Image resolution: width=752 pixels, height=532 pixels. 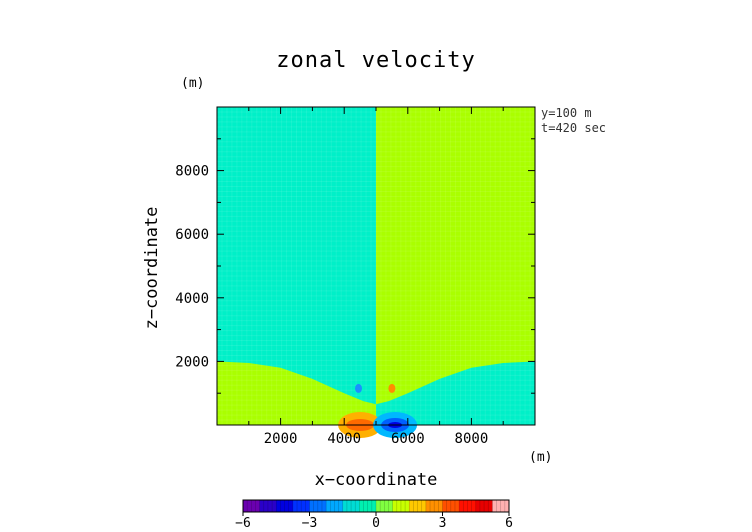 What do you see at coordinates (376, 523) in the screenshot?
I see `colorbar-tick-label: 0` at bounding box center [376, 523].